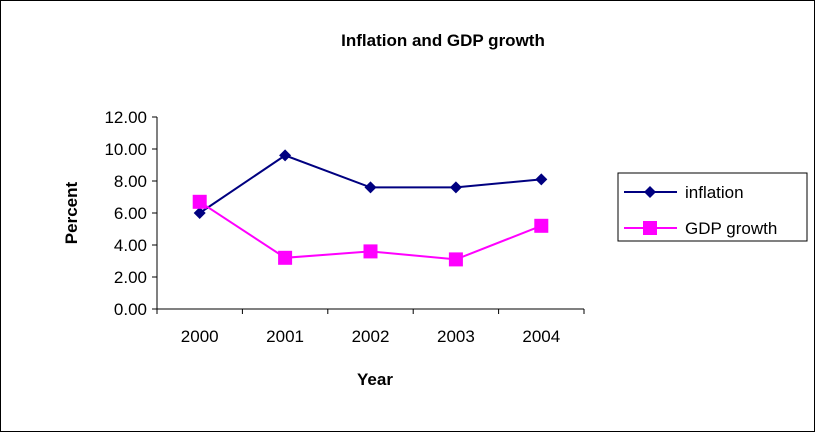 This screenshot has width=815, height=433. What do you see at coordinates (375, 379) in the screenshot?
I see `x-axis-title: Year` at bounding box center [375, 379].